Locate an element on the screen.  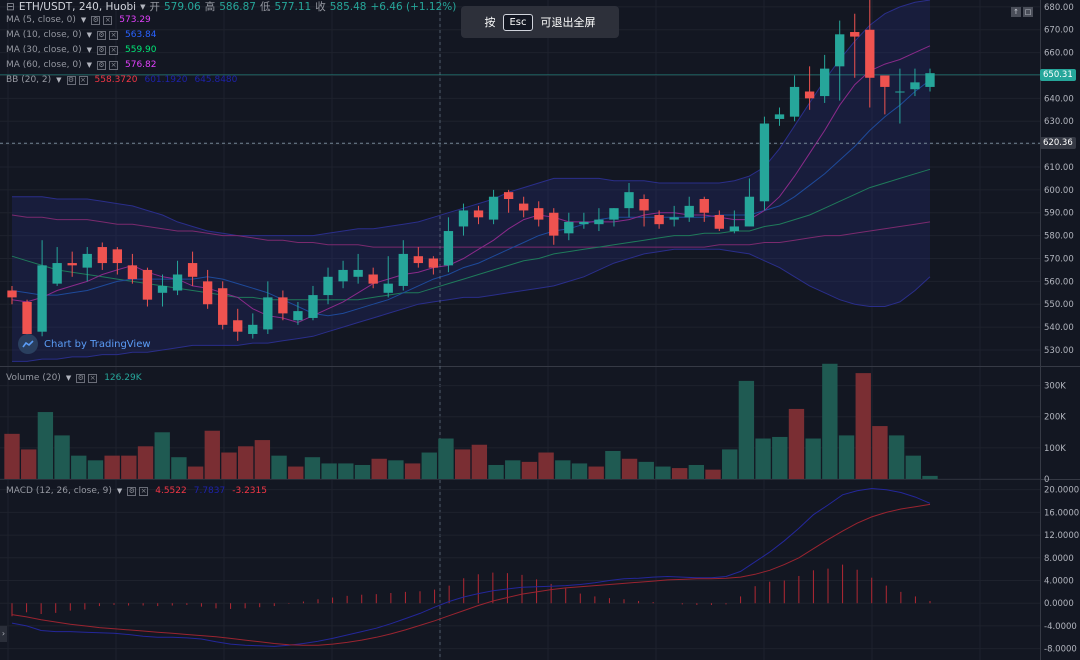
price-tick-label: 600.00 is located at coordinates (1059, 191).